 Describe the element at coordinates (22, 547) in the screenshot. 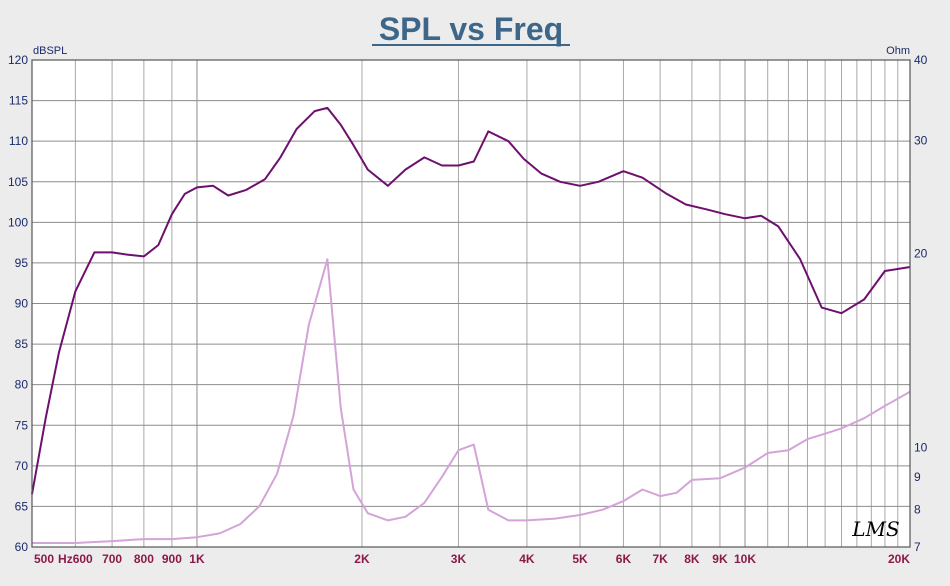

I see `y-left-tick-label: 60` at that location.